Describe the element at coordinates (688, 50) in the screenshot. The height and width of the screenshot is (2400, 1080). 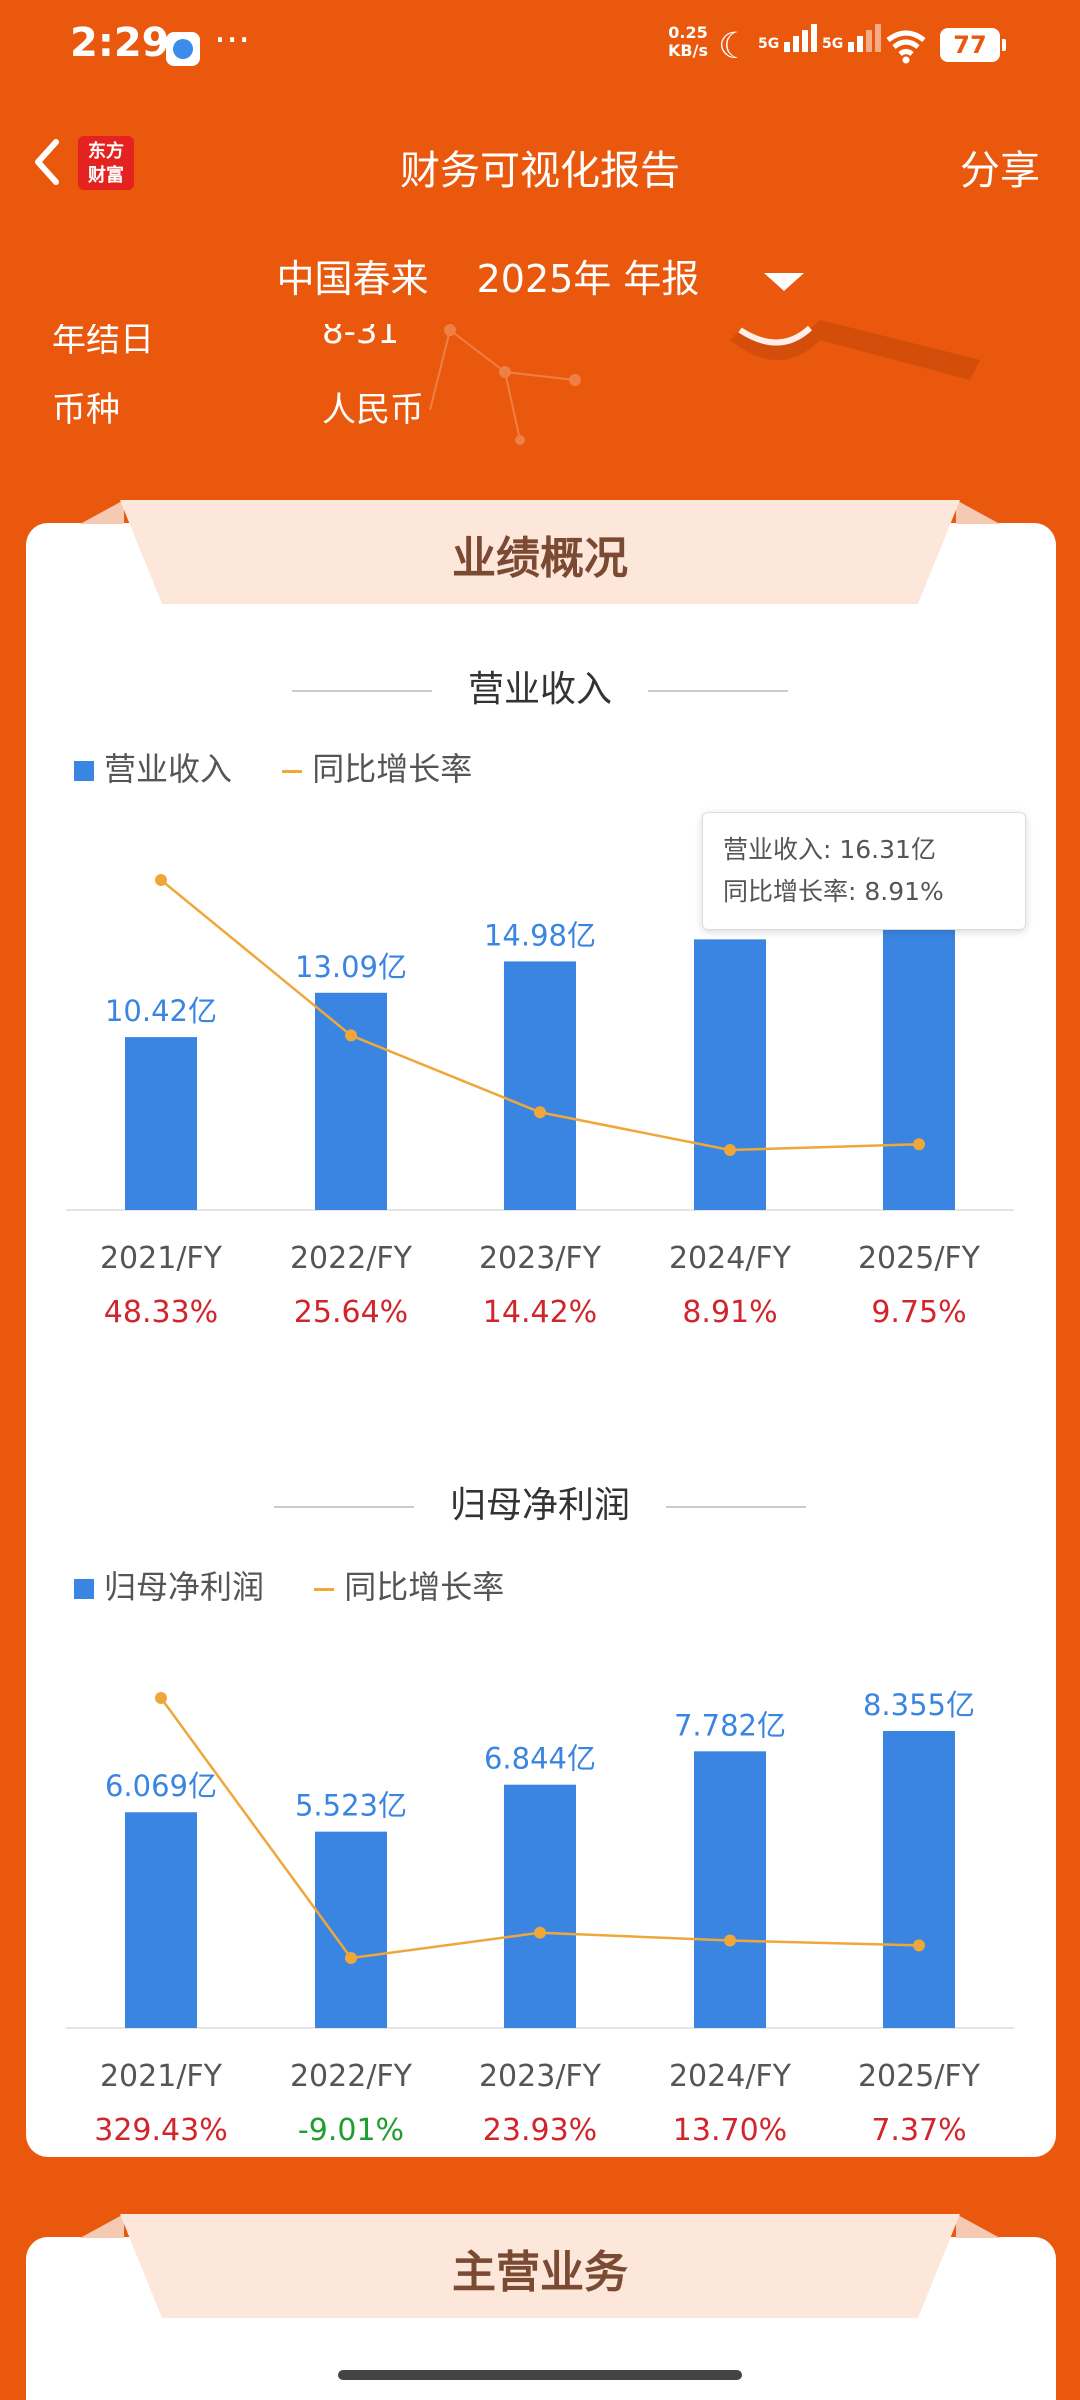
I see `net-speed-unit: KB/s` at that location.